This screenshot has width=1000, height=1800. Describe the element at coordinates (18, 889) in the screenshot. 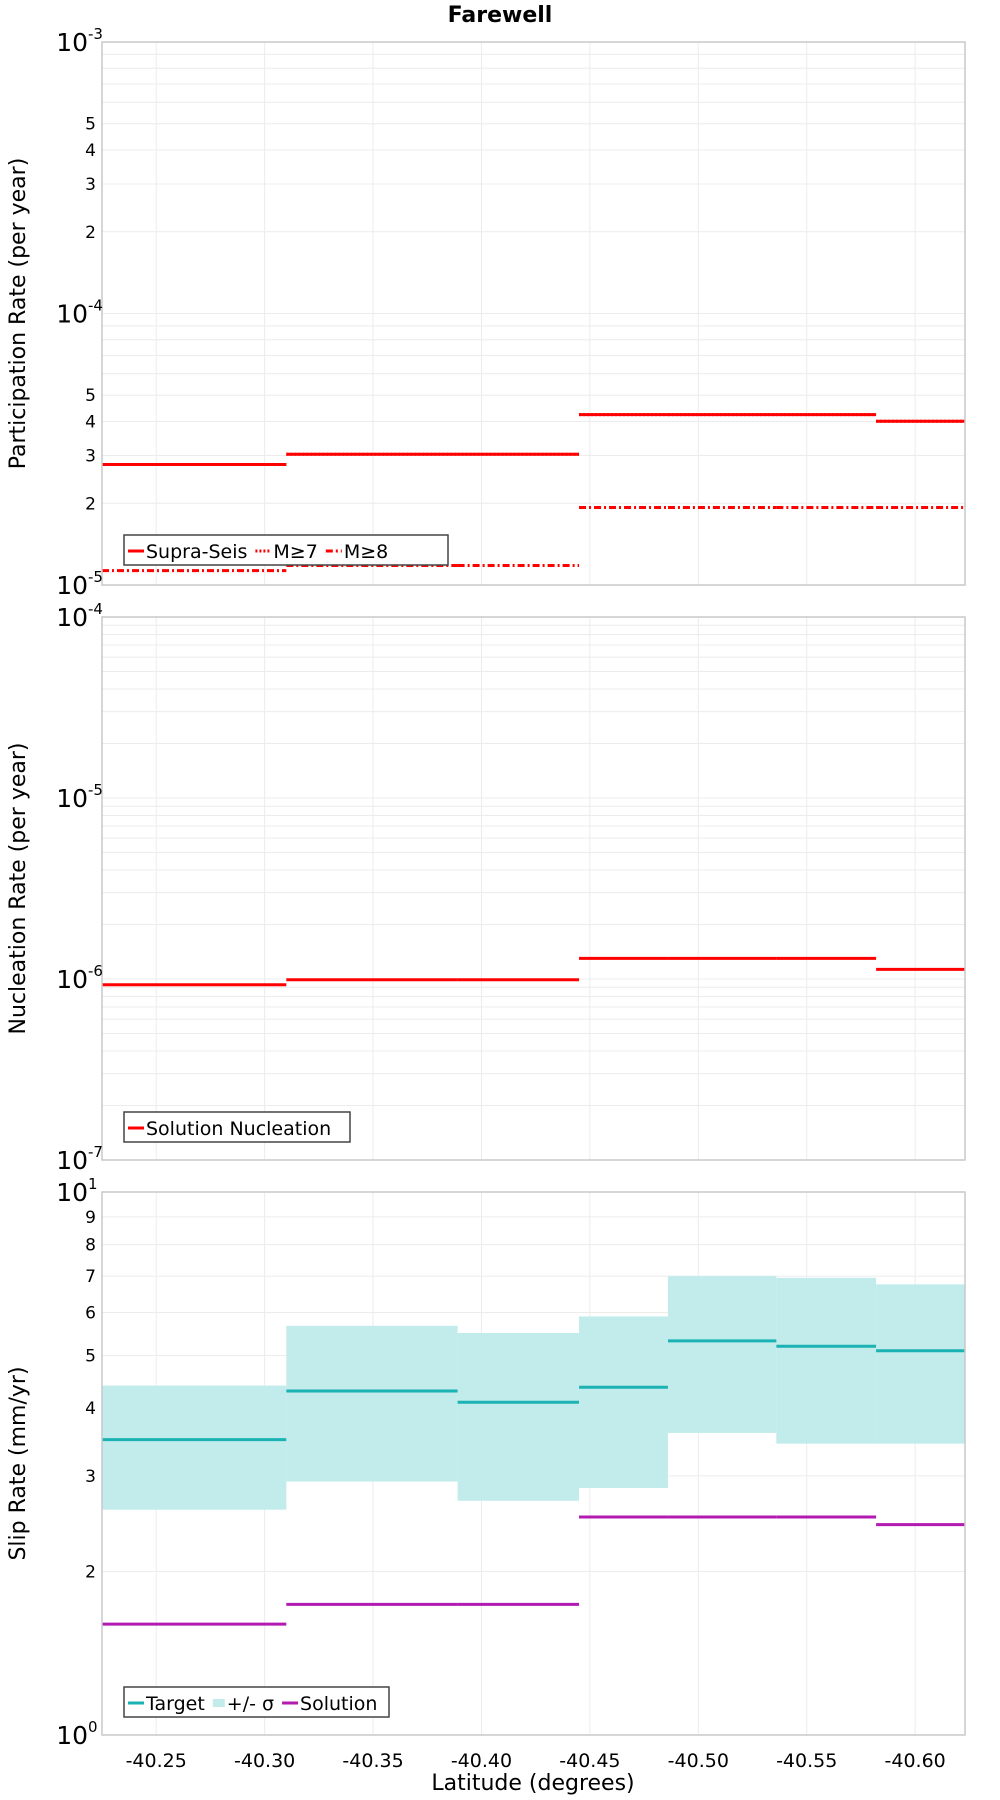

I see `y-axis-label: Nucleation Rate (per year)` at that location.